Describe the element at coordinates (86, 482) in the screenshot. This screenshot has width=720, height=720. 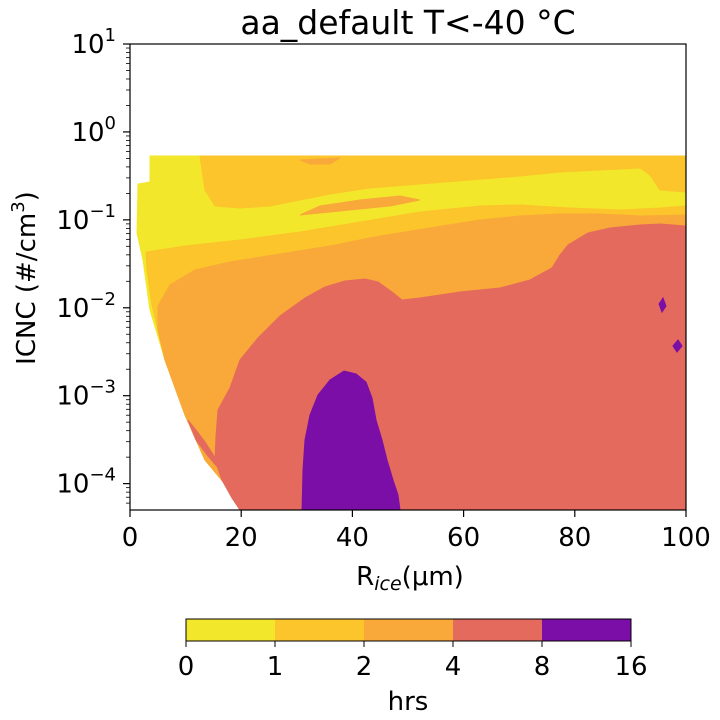
I see `y-tick-label: 10⁻⁴` at that location.